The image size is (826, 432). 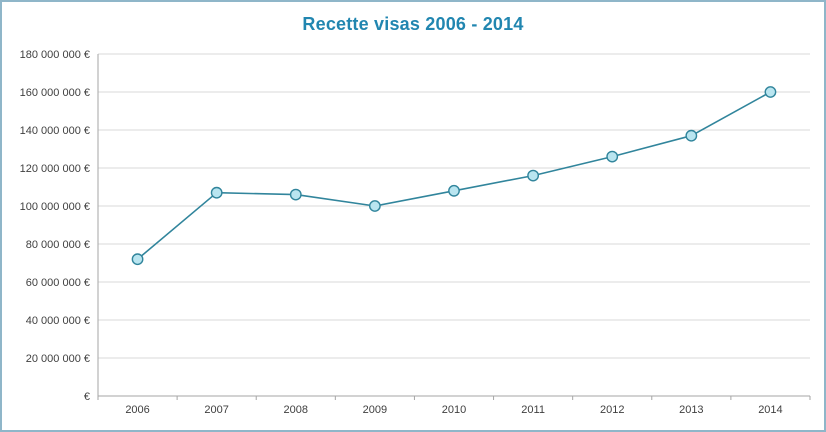 I want to click on x-tick-label: 2007, so click(x=216, y=410).